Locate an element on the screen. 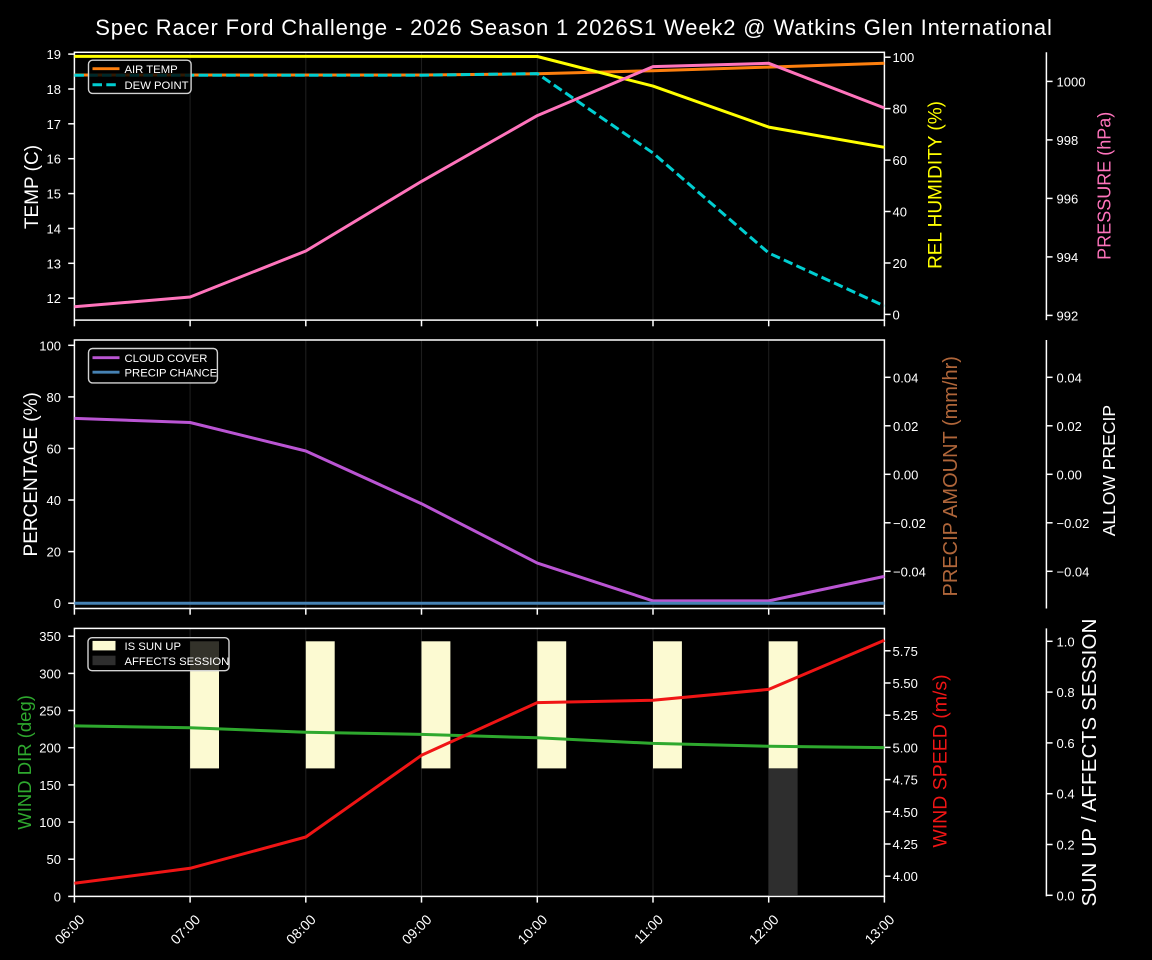  svg-text: 19 is located at coordinates (54, 54).